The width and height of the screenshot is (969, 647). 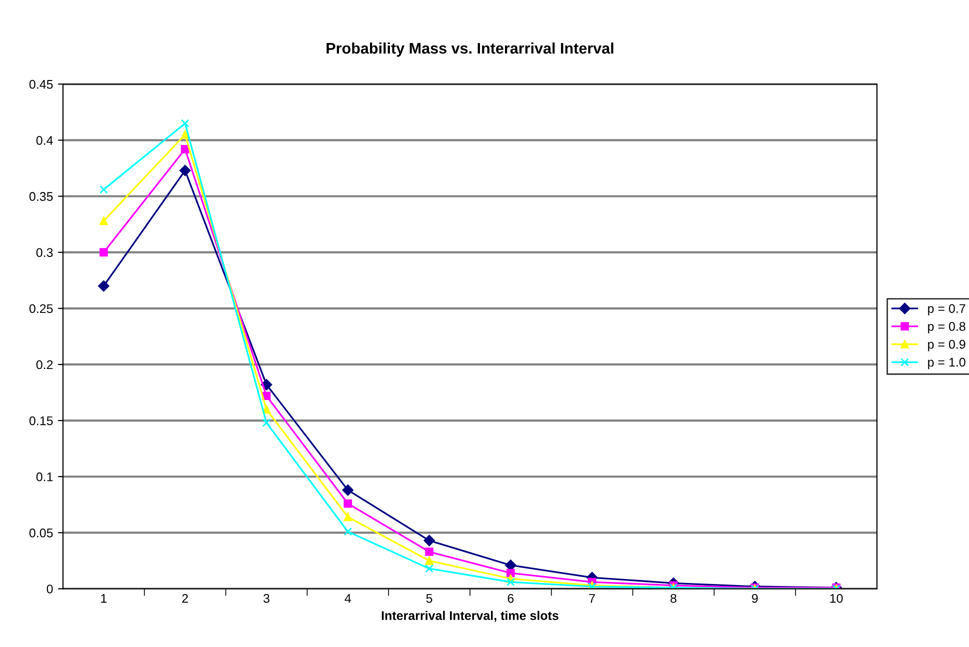 What do you see at coordinates (947, 328) in the screenshot?
I see `legend-label: p = 0.8` at bounding box center [947, 328].